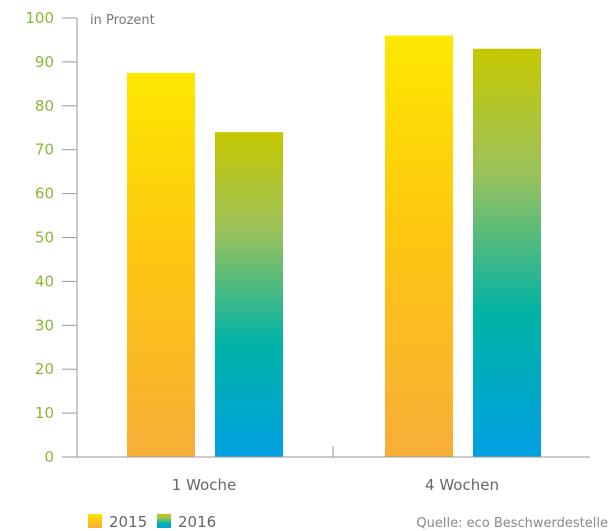 This screenshot has height=531, width=616. Describe the element at coordinates (44, 325) in the screenshot. I see `y-tick-label-30: 30` at that location.